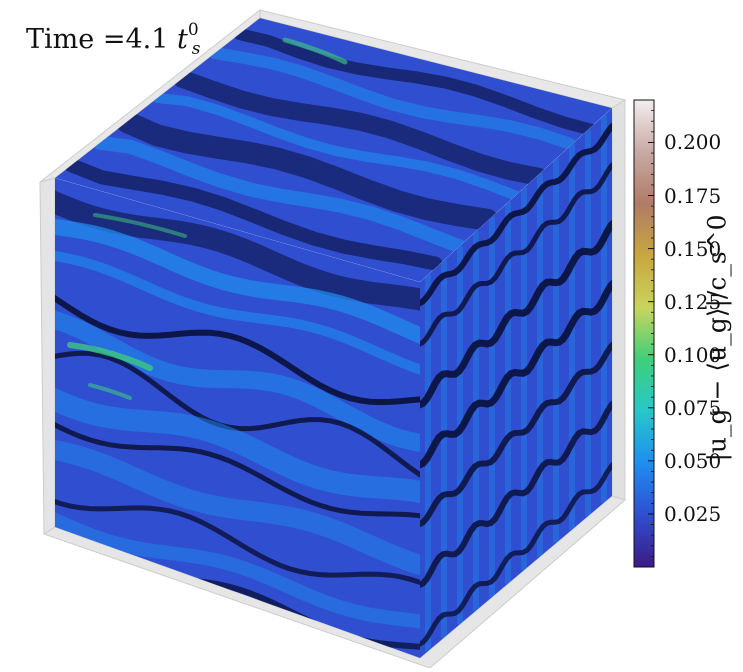 The image size is (743, 672). Describe the element at coordinates (693, 460) in the screenshot. I see `colorbar-tick-label: 0.050` at that location.